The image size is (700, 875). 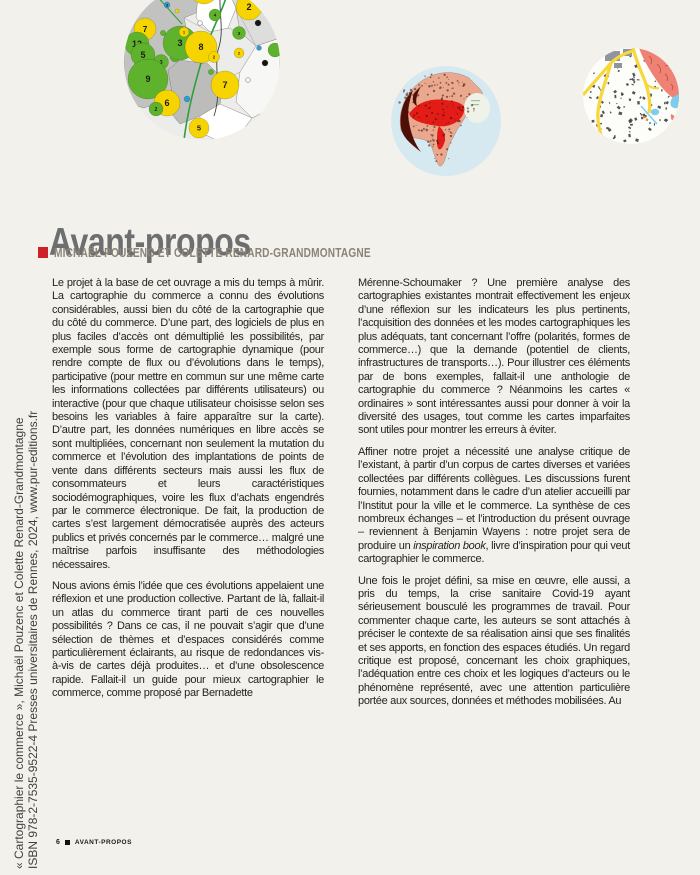 What do you see at coordinates (137, 44) in the screenshot?
I see `svg-text: 12` at bounding box center [137, 44].